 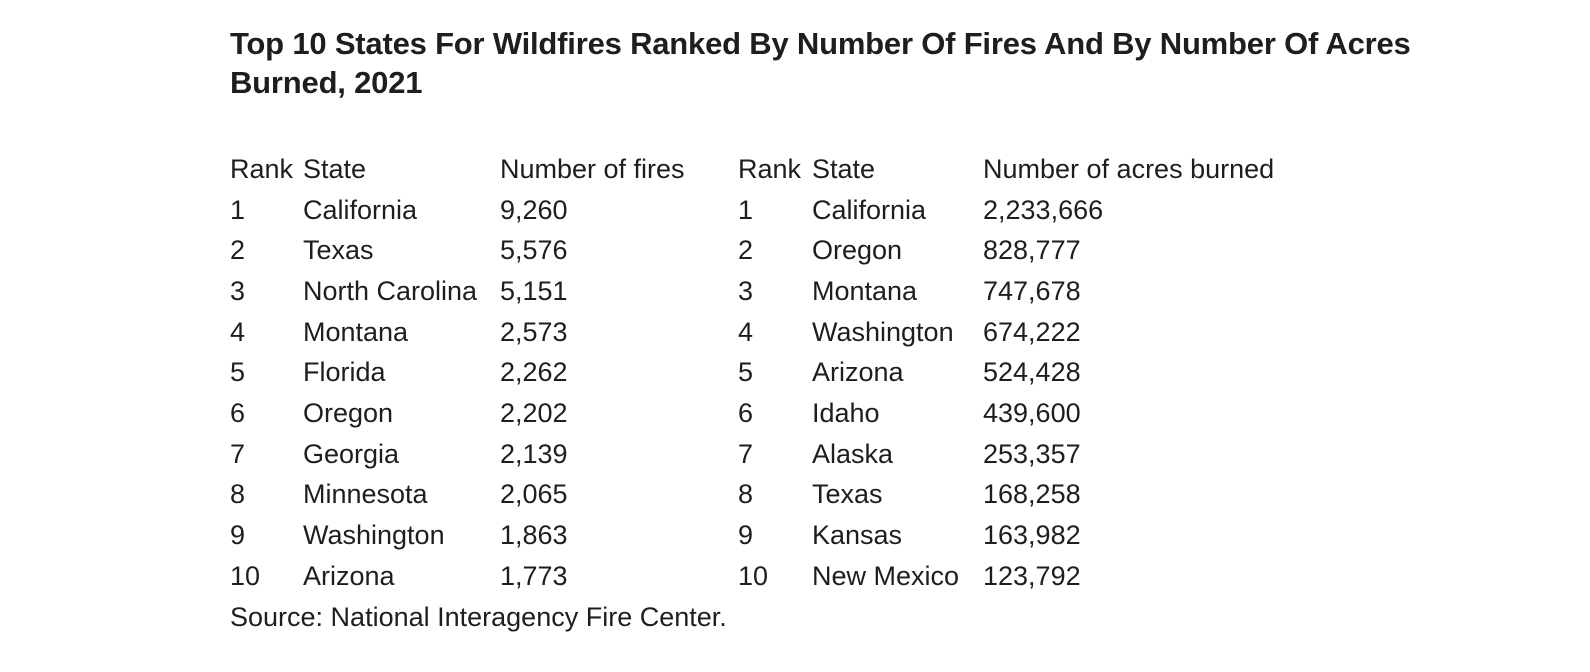 I want to click on table-row: 10 Arizona 1,773 10 New Mexico 123,792, so click(x=820, y=576).